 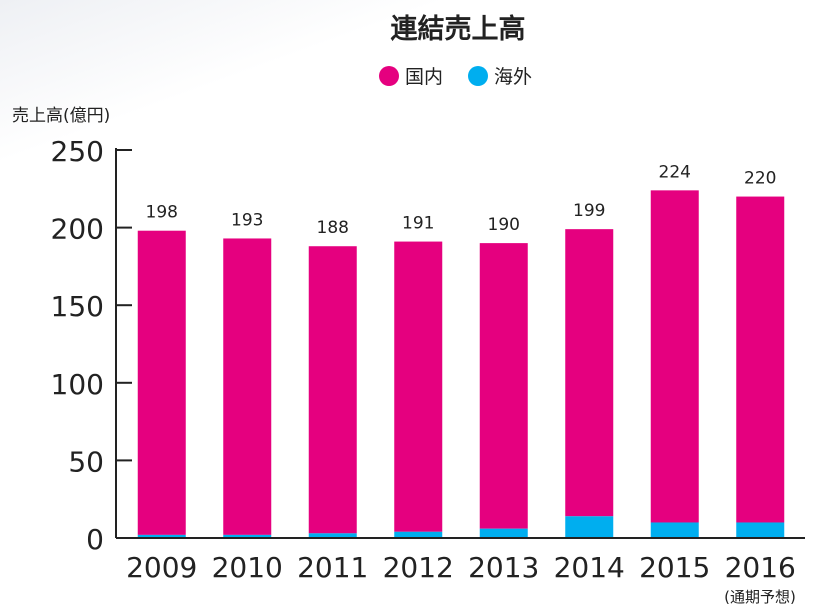 I want to click on value-label-2012: 191, so click(x=418, y=224).